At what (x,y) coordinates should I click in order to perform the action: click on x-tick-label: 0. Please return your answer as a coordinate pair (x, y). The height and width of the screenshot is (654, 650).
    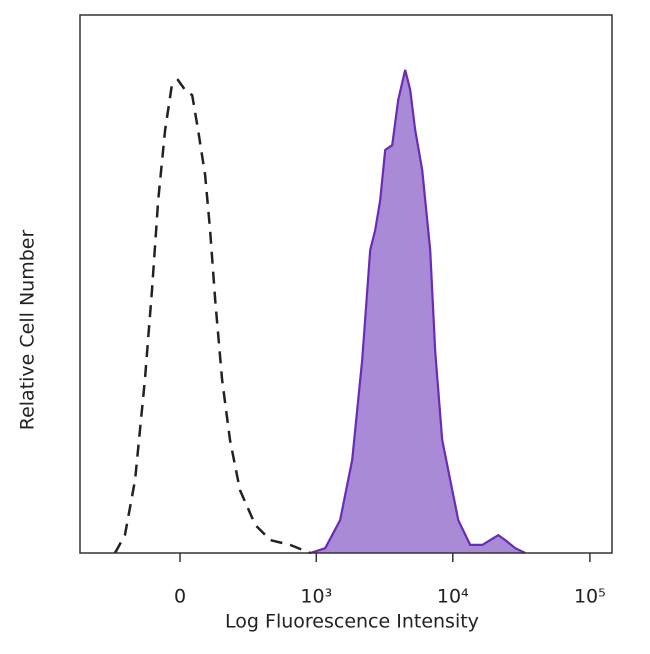
    Looking at the image, I should click on (180, 597).